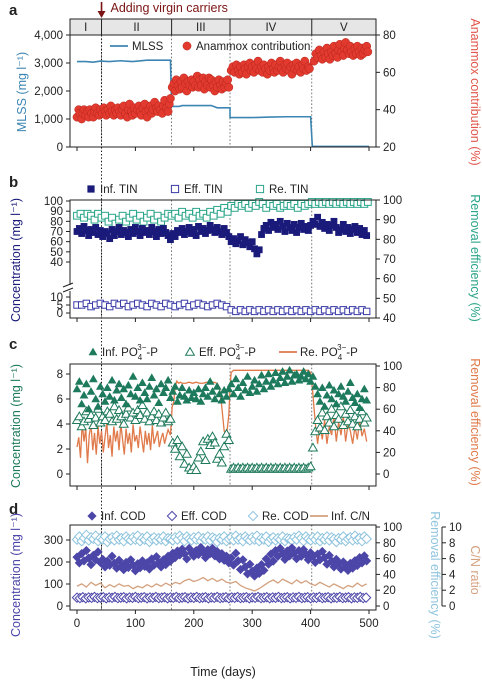 This screenshot has width=482, height=685. I want to click on panel-a-right-tick-label: 60, so click(389, 73).